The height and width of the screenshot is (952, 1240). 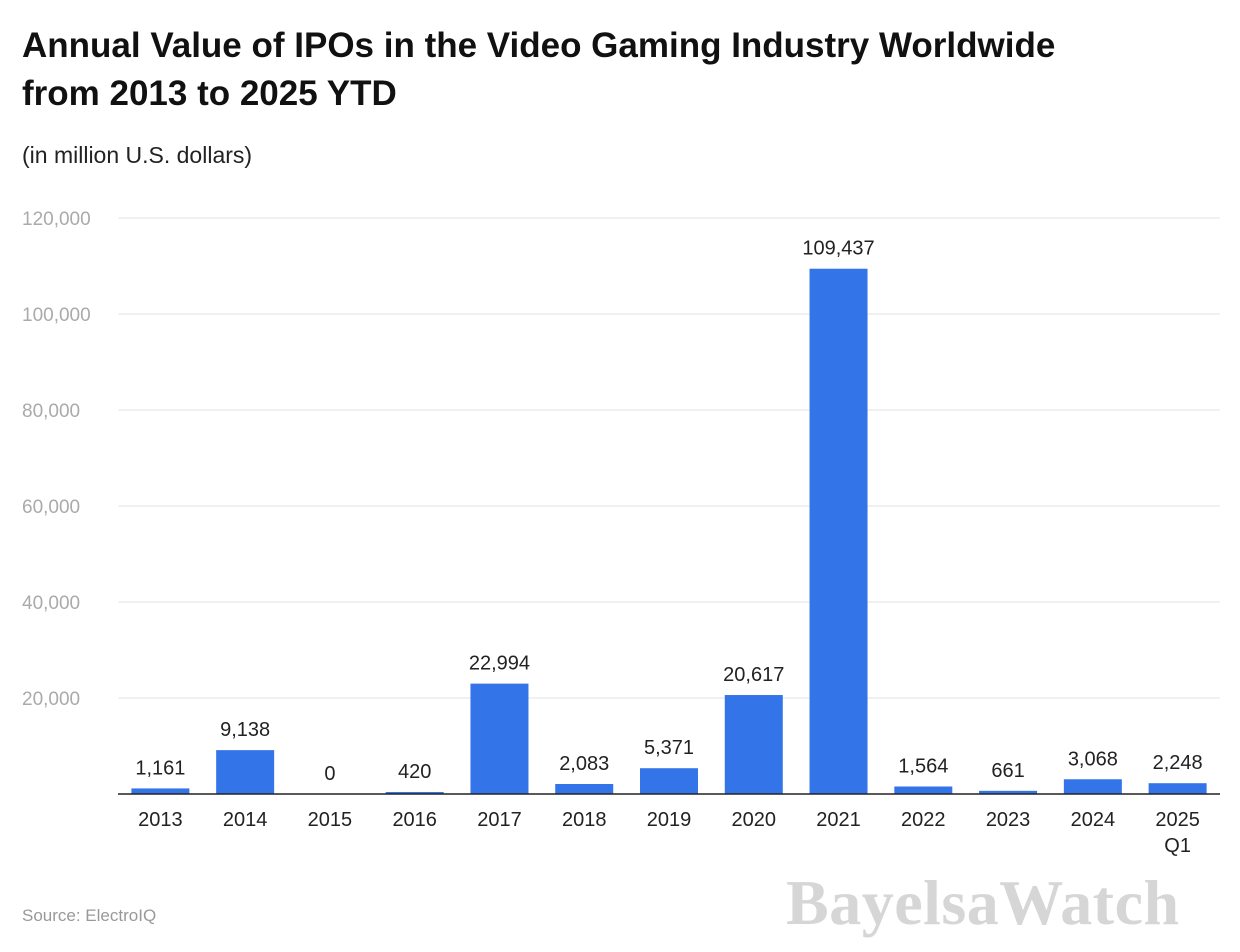 I want to click on y-tick-label: 20,000, so click(x=51, y=699).